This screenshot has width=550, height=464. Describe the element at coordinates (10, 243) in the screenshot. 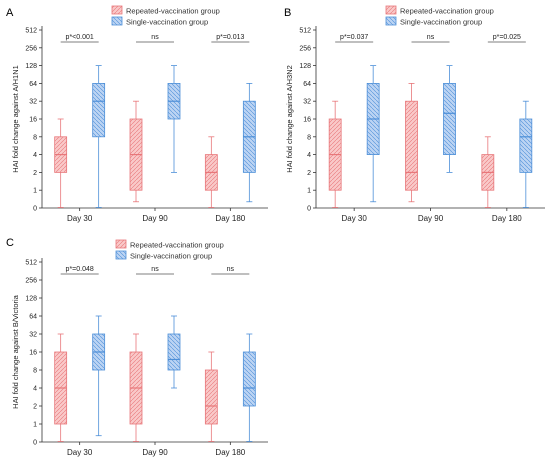

I see `panel-letter: C` at that location.